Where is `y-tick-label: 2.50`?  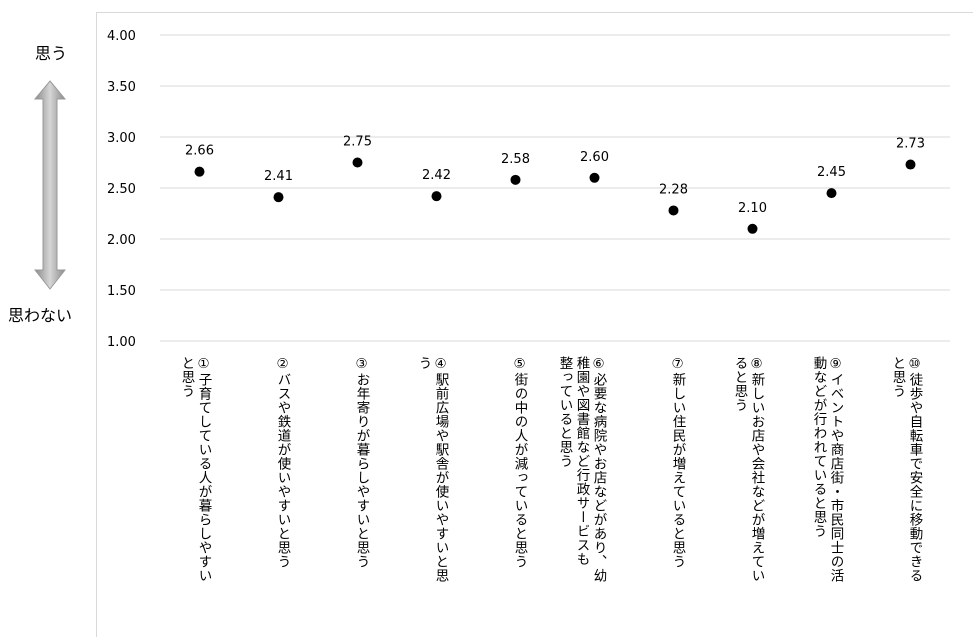
y-tick-label: 2.50 is located at coordinates (121, 189).